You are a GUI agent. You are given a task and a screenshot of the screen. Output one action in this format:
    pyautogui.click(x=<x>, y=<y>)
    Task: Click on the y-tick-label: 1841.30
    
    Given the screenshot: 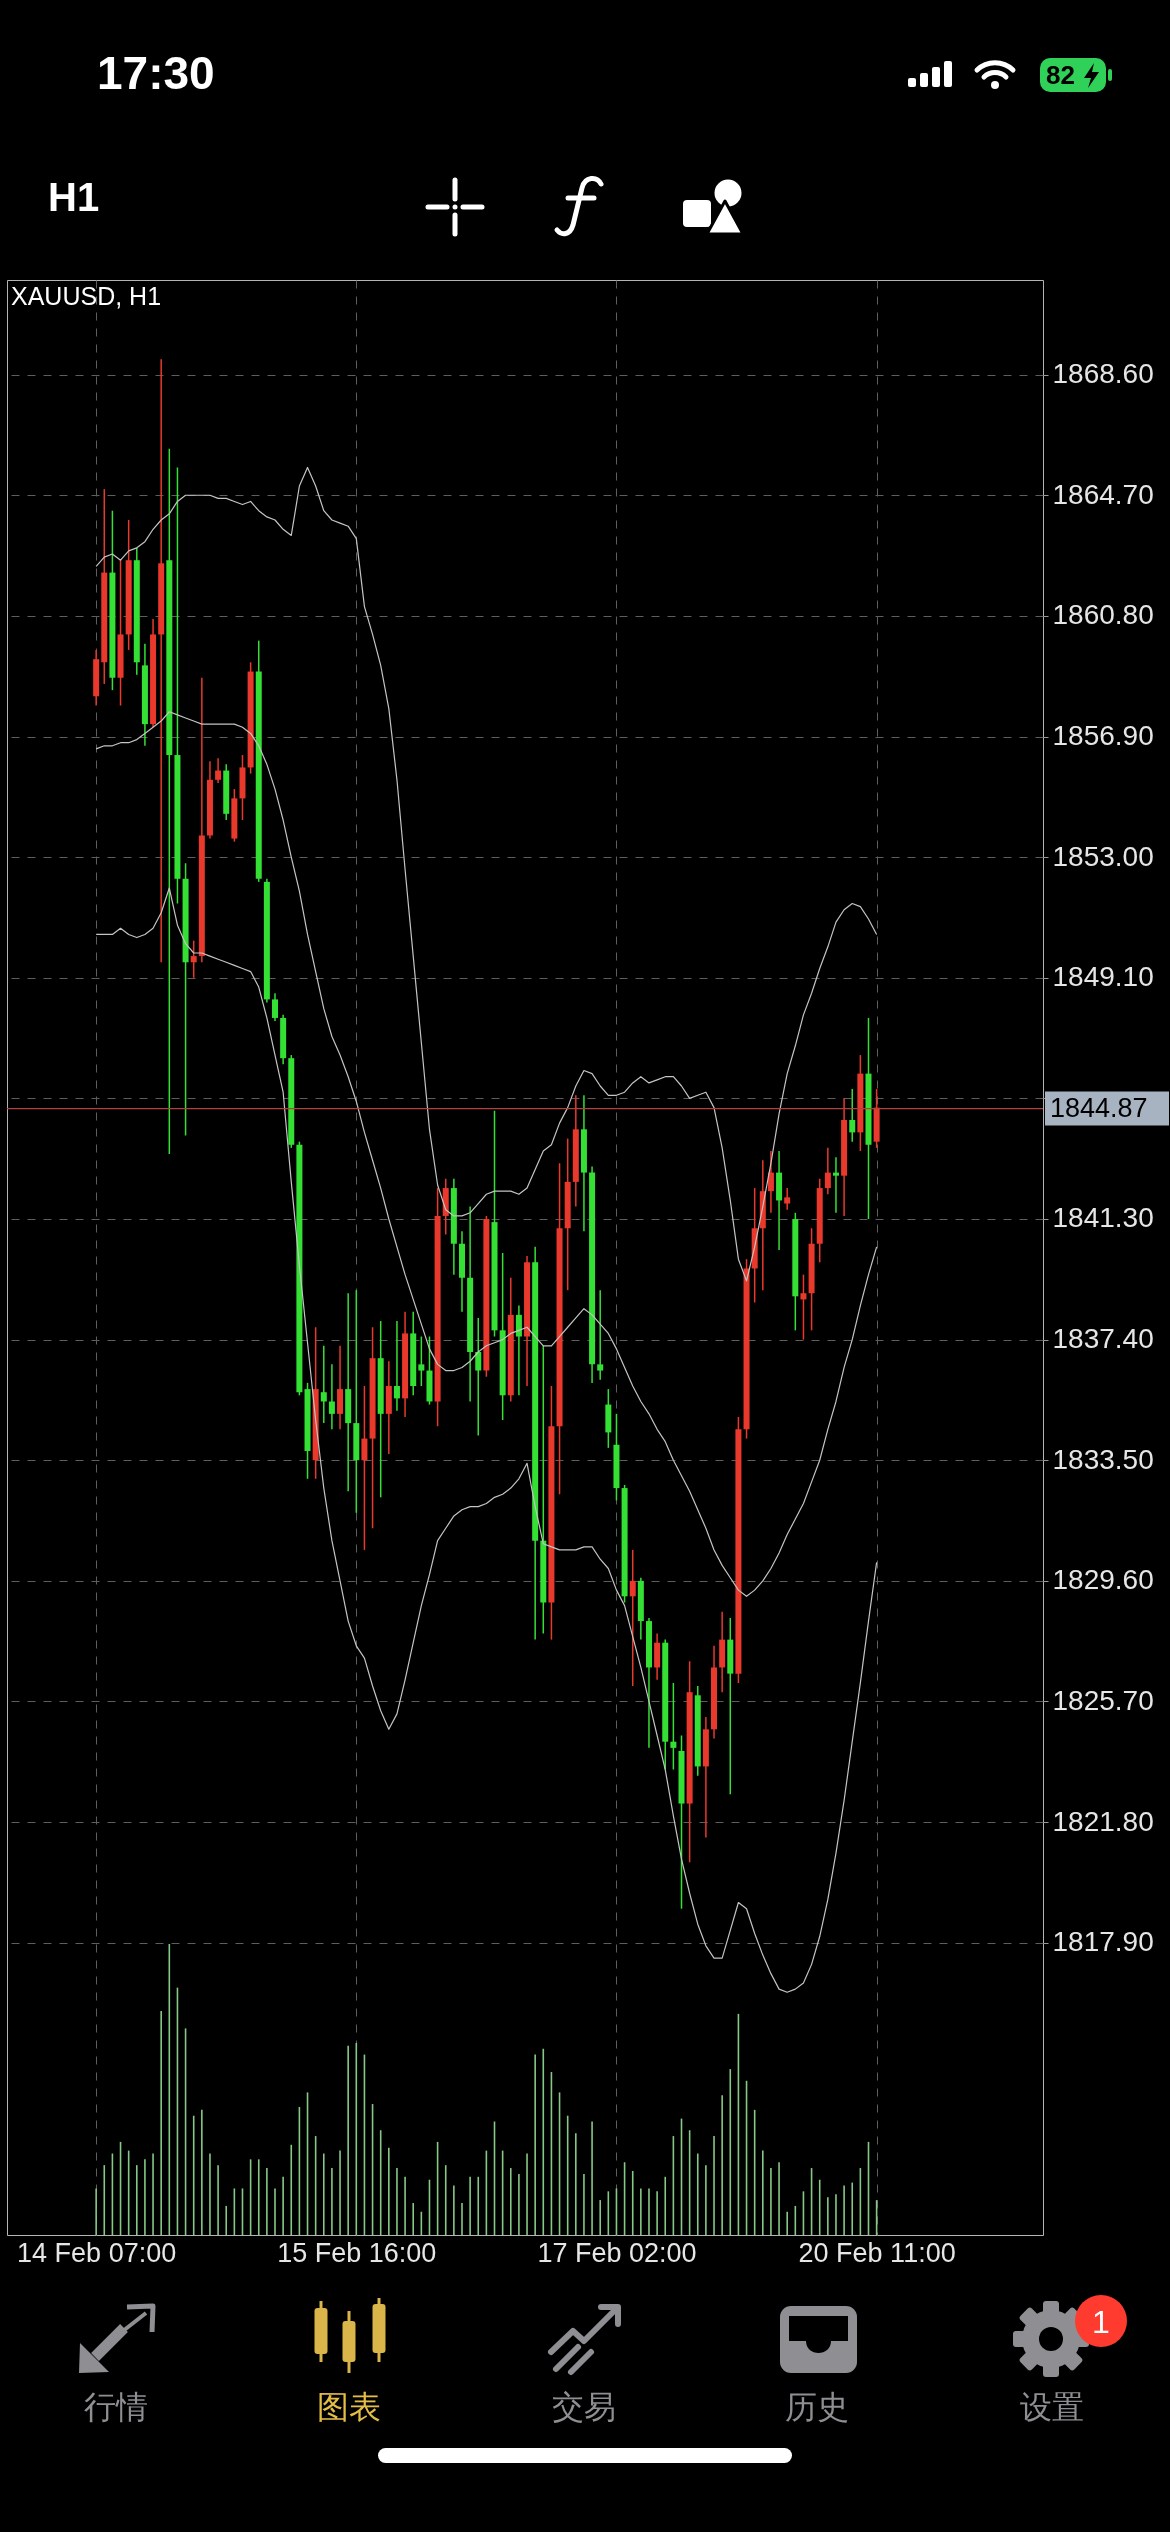 What is the action you would take?
    pyautogui.click(x=1103, y=1218)
    